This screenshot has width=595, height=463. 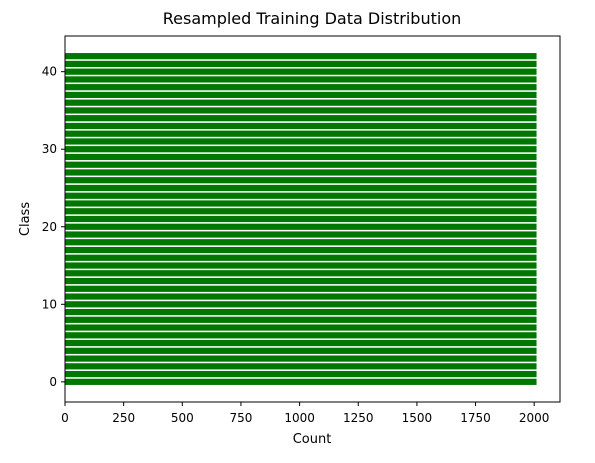 I want to click on x-tick-label: 0, so click(x=65, y=418).